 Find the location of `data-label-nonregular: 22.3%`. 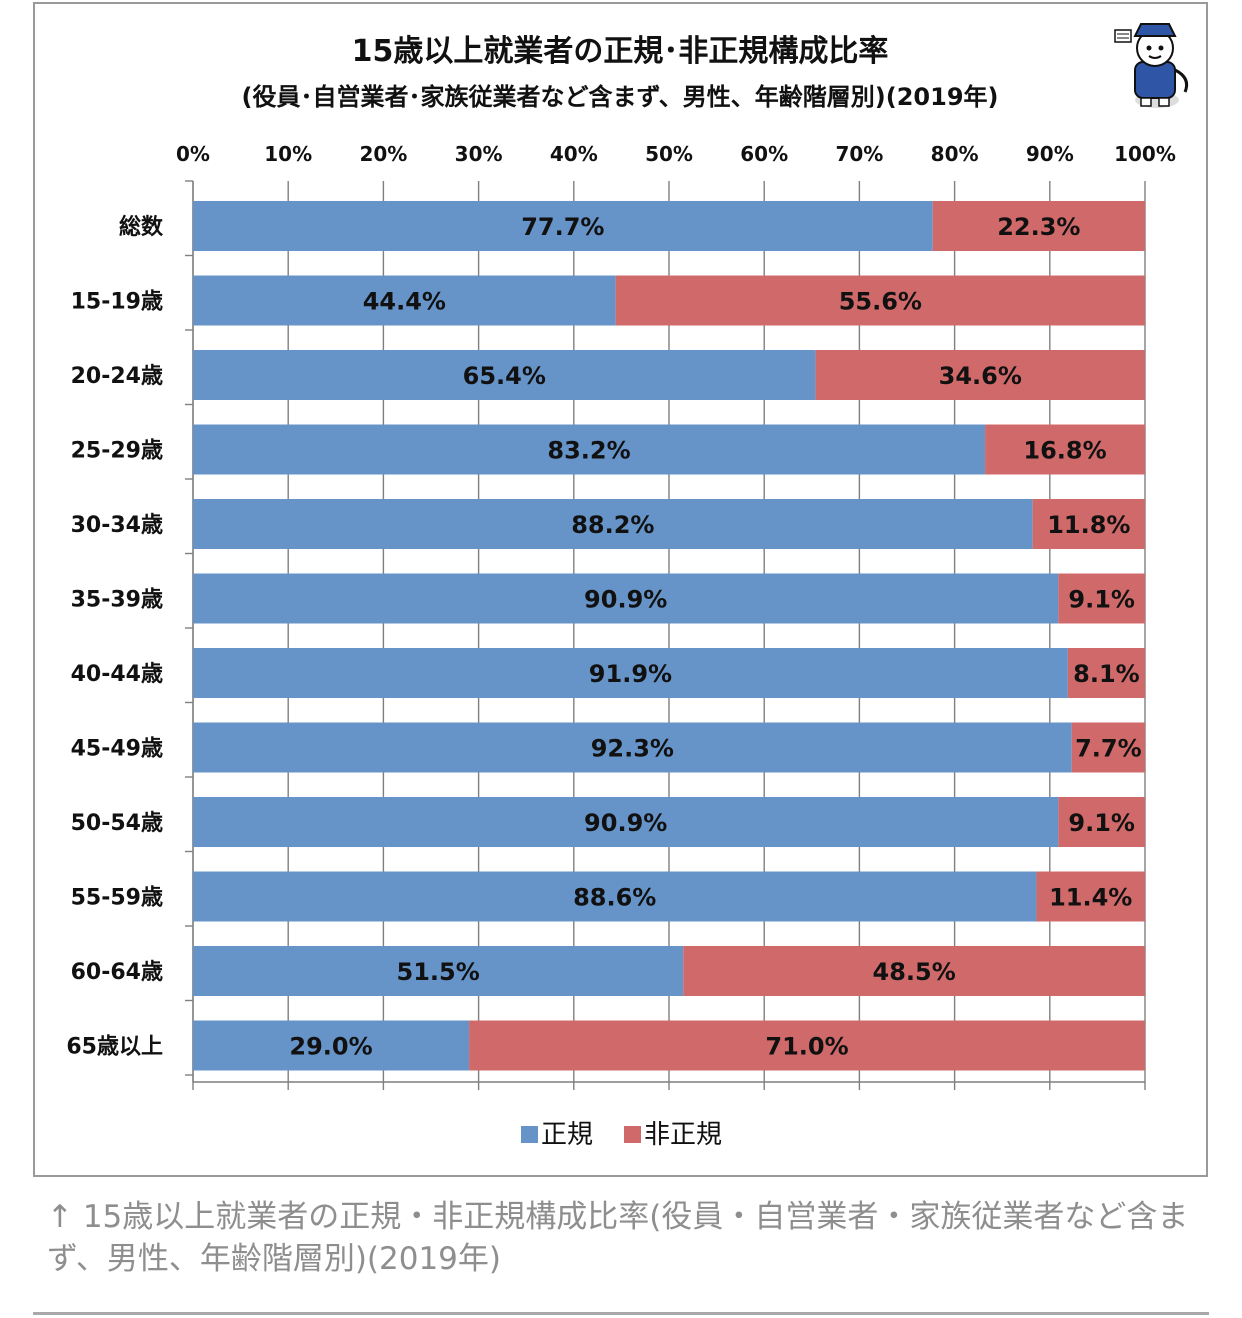

data-label-nonregular: 22.3% is located at coordinates (1038, 227).